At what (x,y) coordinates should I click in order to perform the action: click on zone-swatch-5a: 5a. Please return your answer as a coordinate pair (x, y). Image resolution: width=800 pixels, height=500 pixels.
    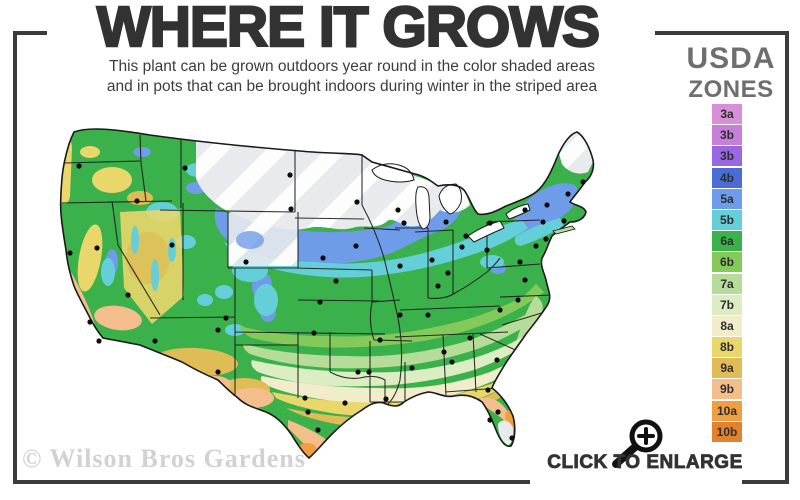
    Looking at the image, I should click on (727, 198).